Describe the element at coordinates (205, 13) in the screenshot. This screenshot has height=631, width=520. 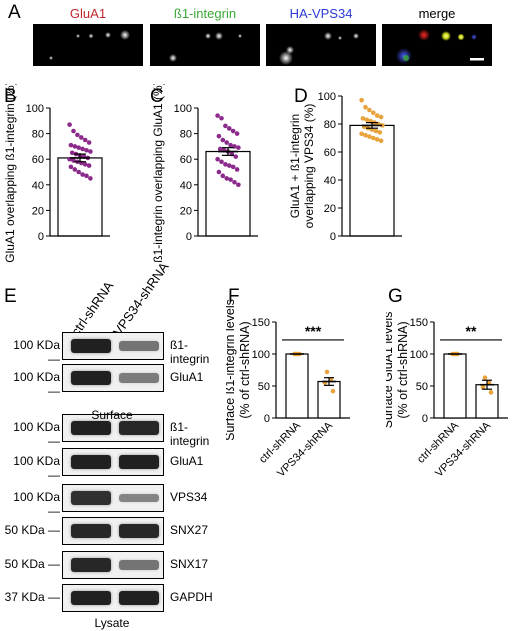
I see `micrograph-label-b1-integrin: ß1-integrin` at that location.